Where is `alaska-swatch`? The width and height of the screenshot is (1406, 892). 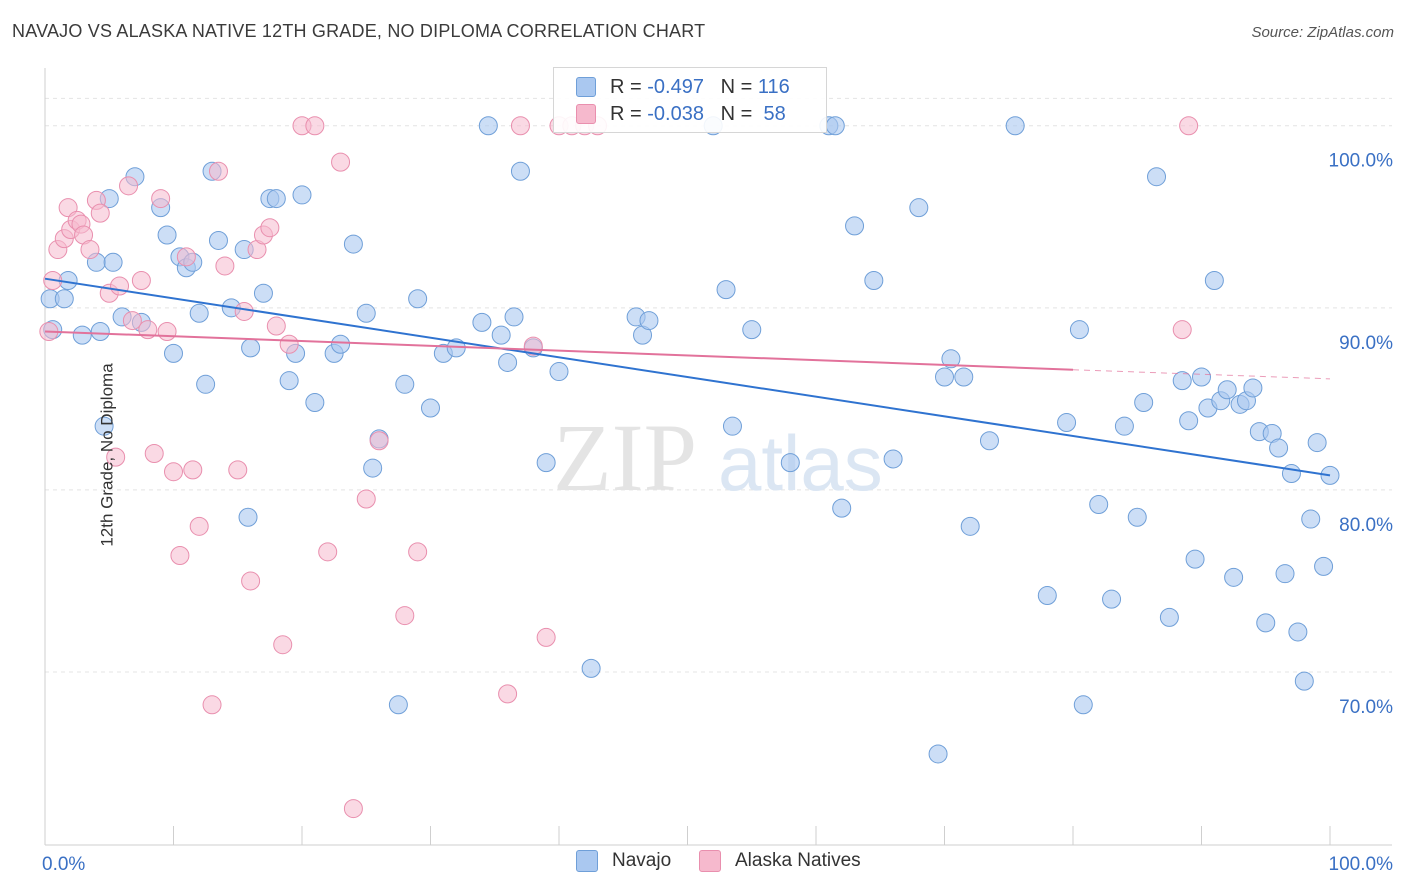 alaska-swatch is located at coordinates (586, 114).